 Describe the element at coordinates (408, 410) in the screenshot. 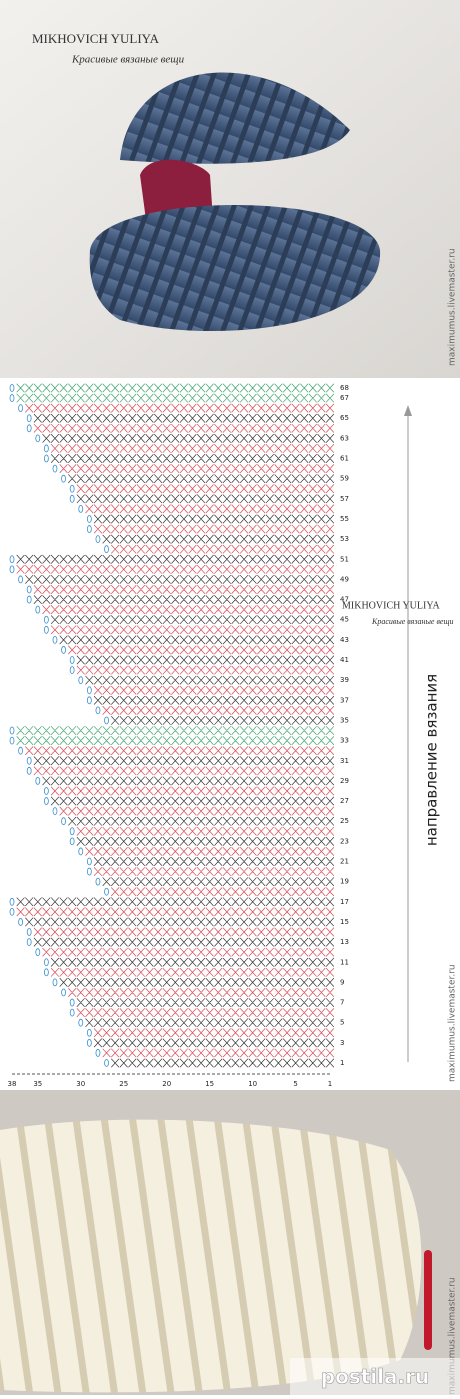

I see `arrow-head` at that location.